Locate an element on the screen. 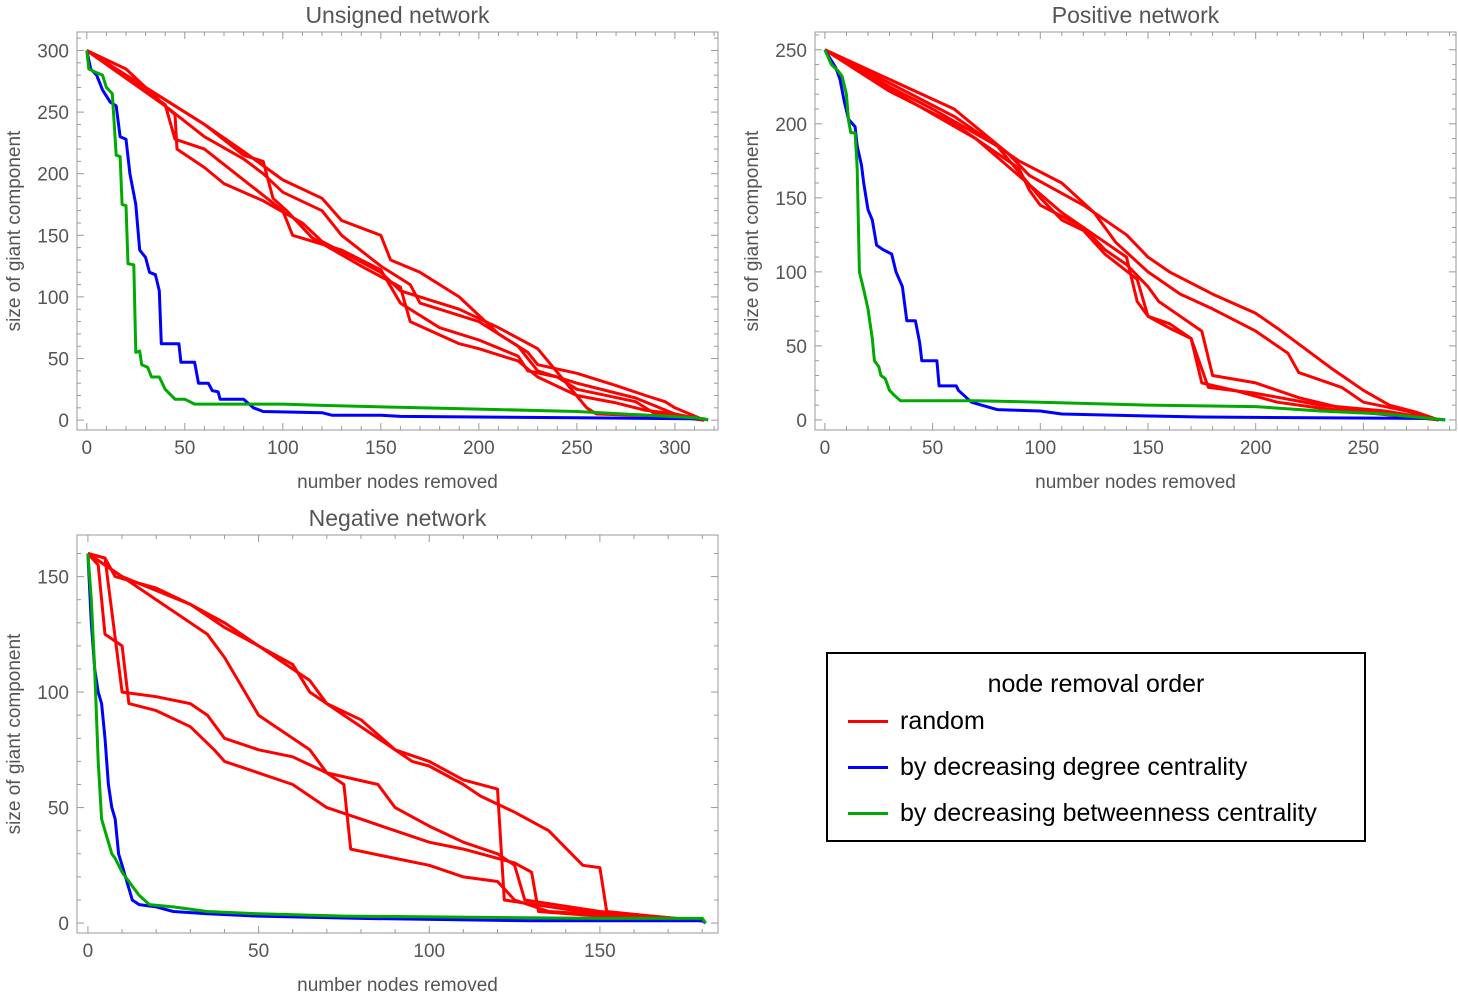  legend-label: by decreasing degree centrality is located at coordinates (1074, 766).